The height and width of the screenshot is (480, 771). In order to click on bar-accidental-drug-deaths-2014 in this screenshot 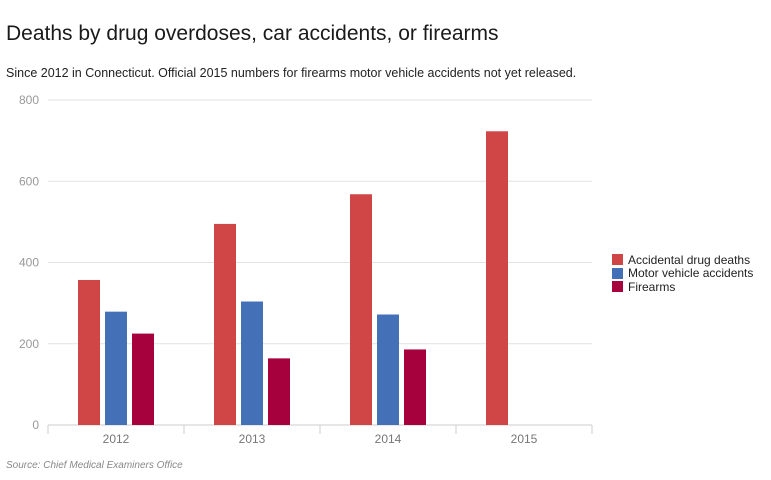, I will do `click(361, 309)`.